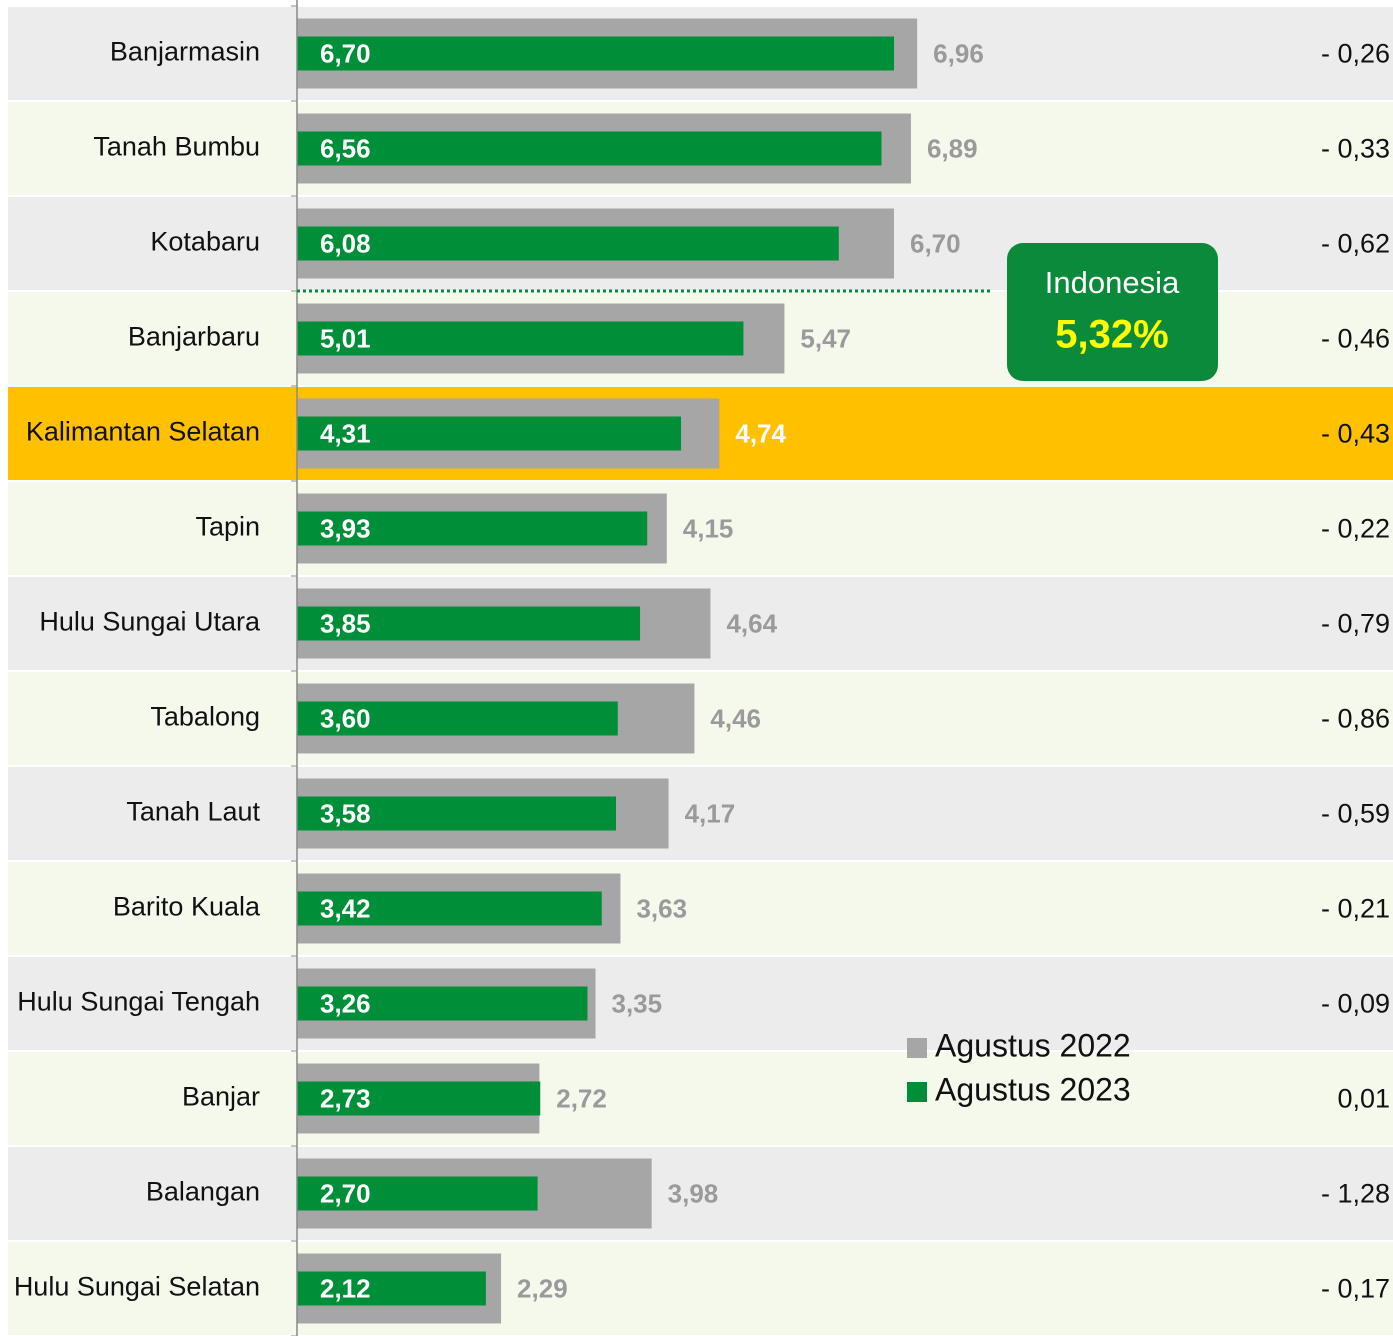  I want to click on value-label: 4,74, so click(760, 433).